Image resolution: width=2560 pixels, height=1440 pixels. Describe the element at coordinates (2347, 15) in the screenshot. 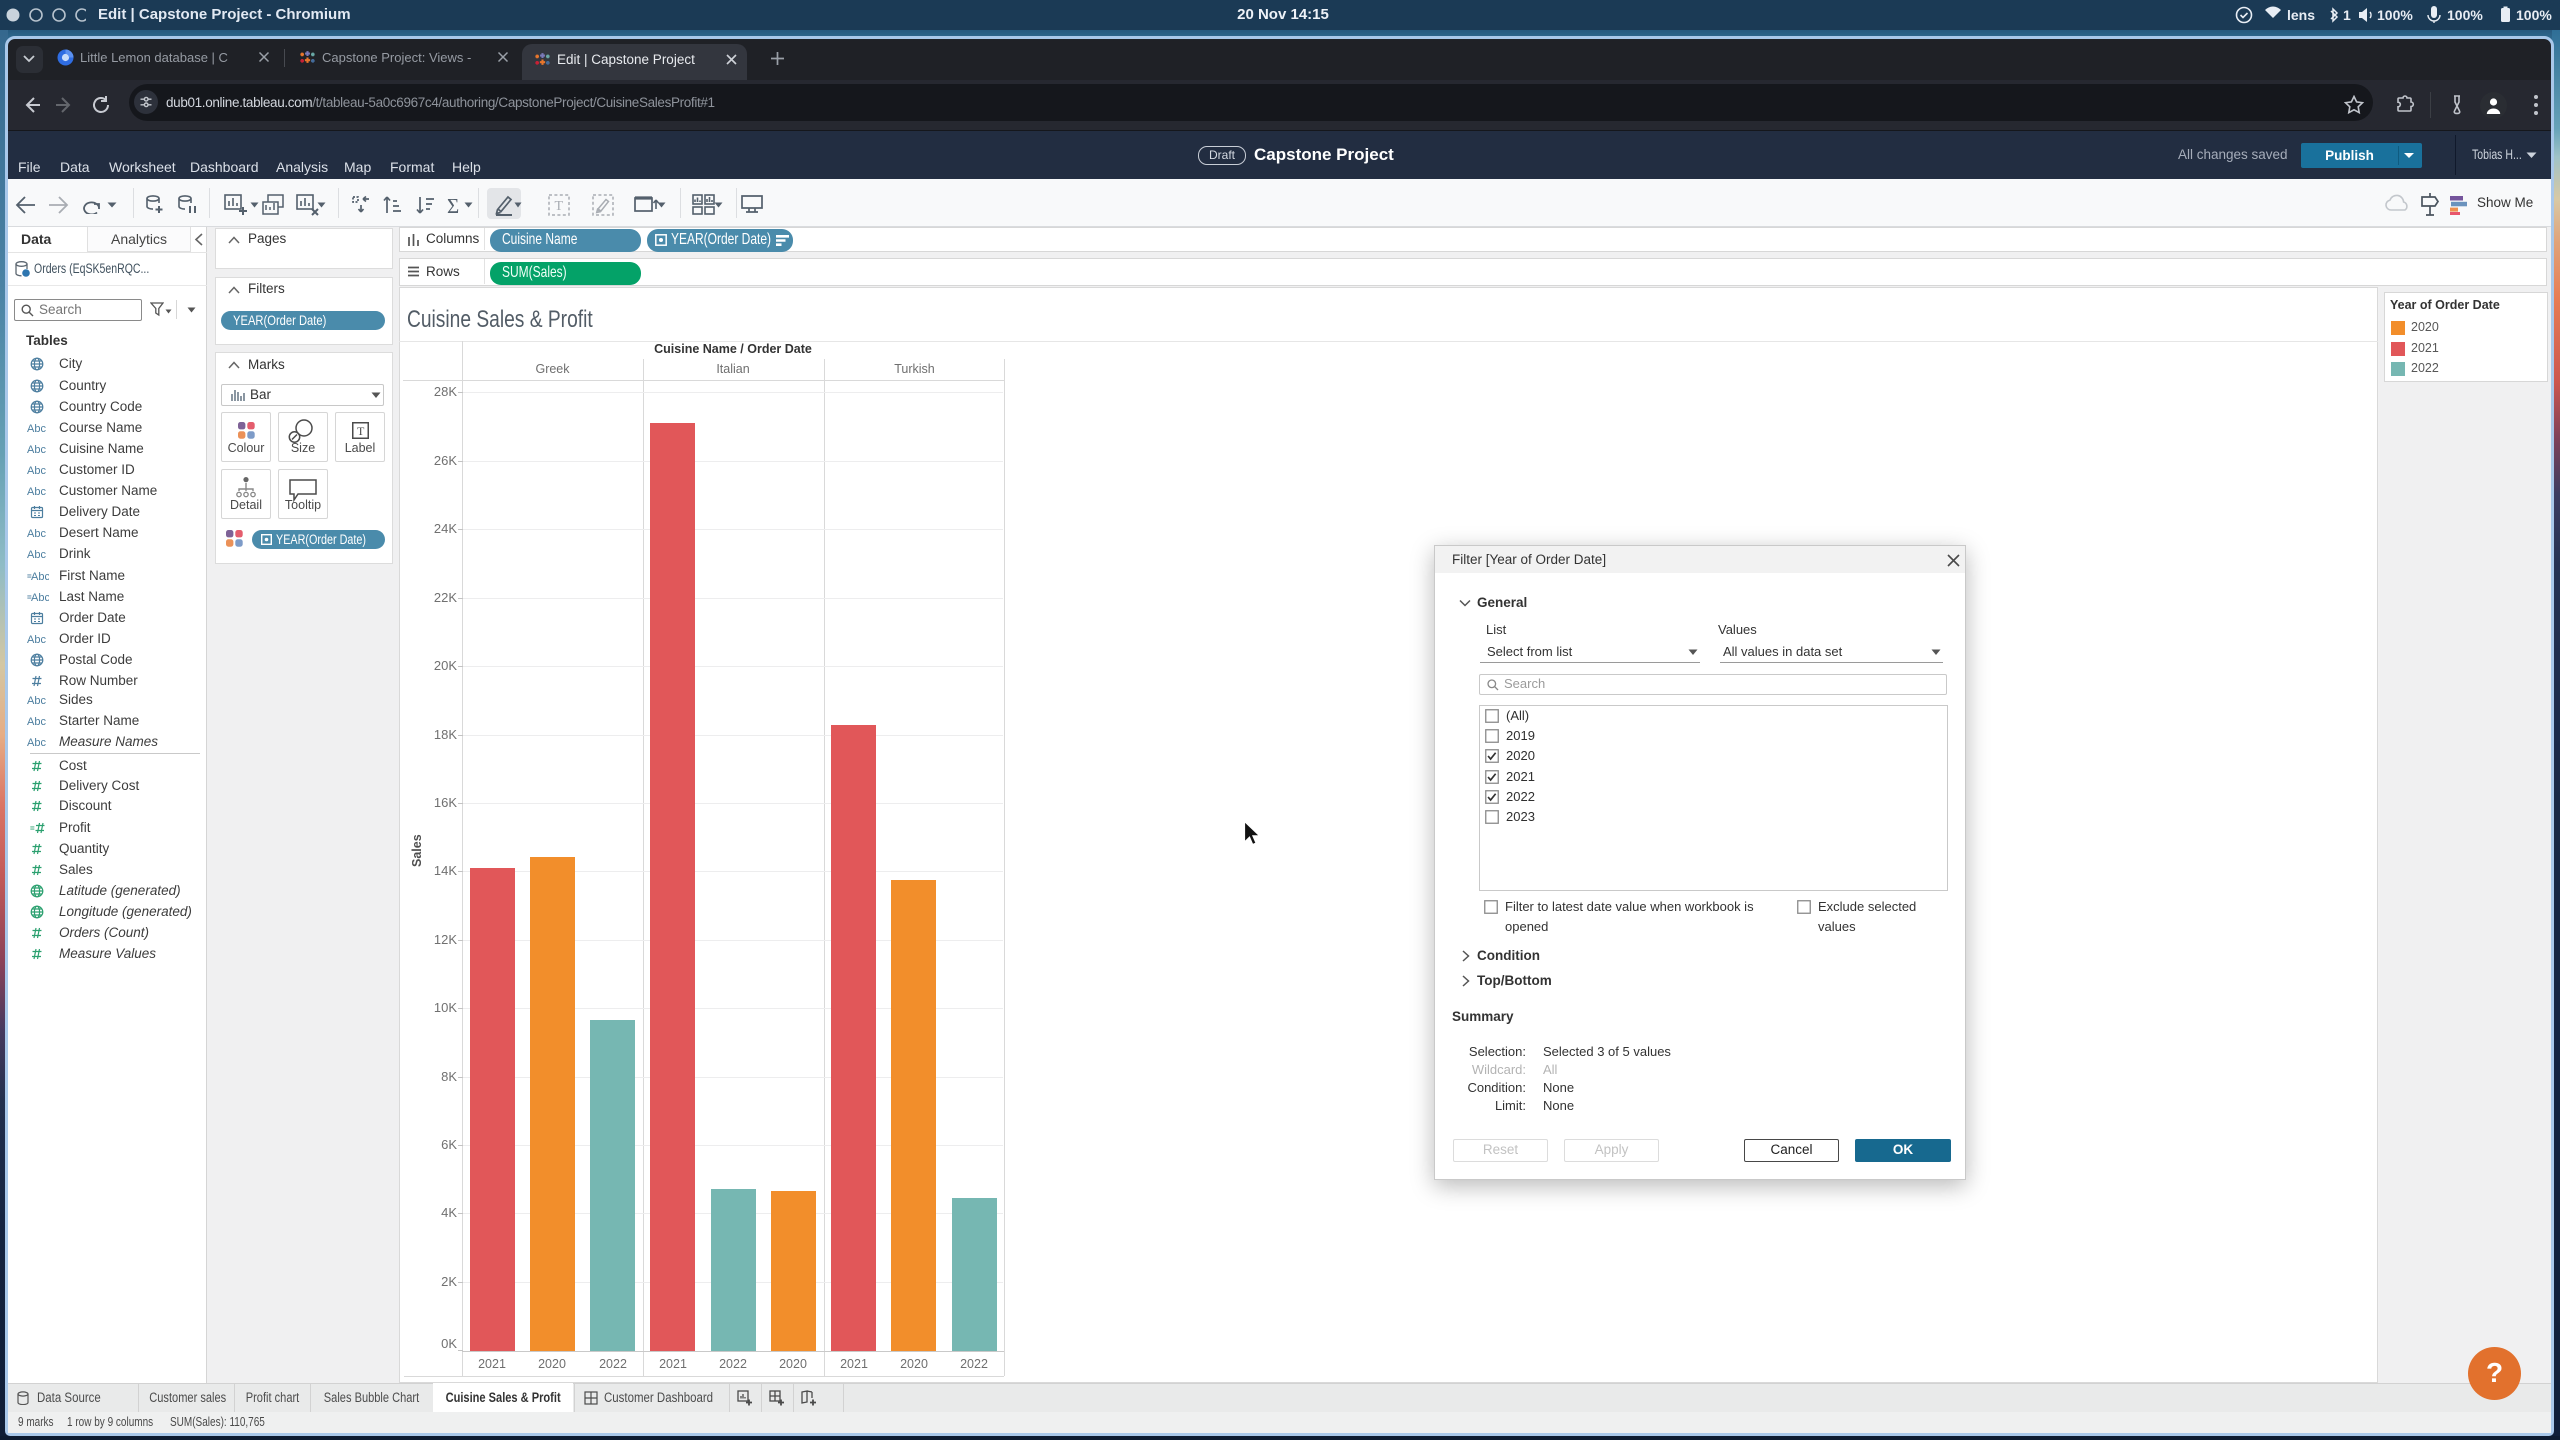

I see `svg-text: 1` at that location.